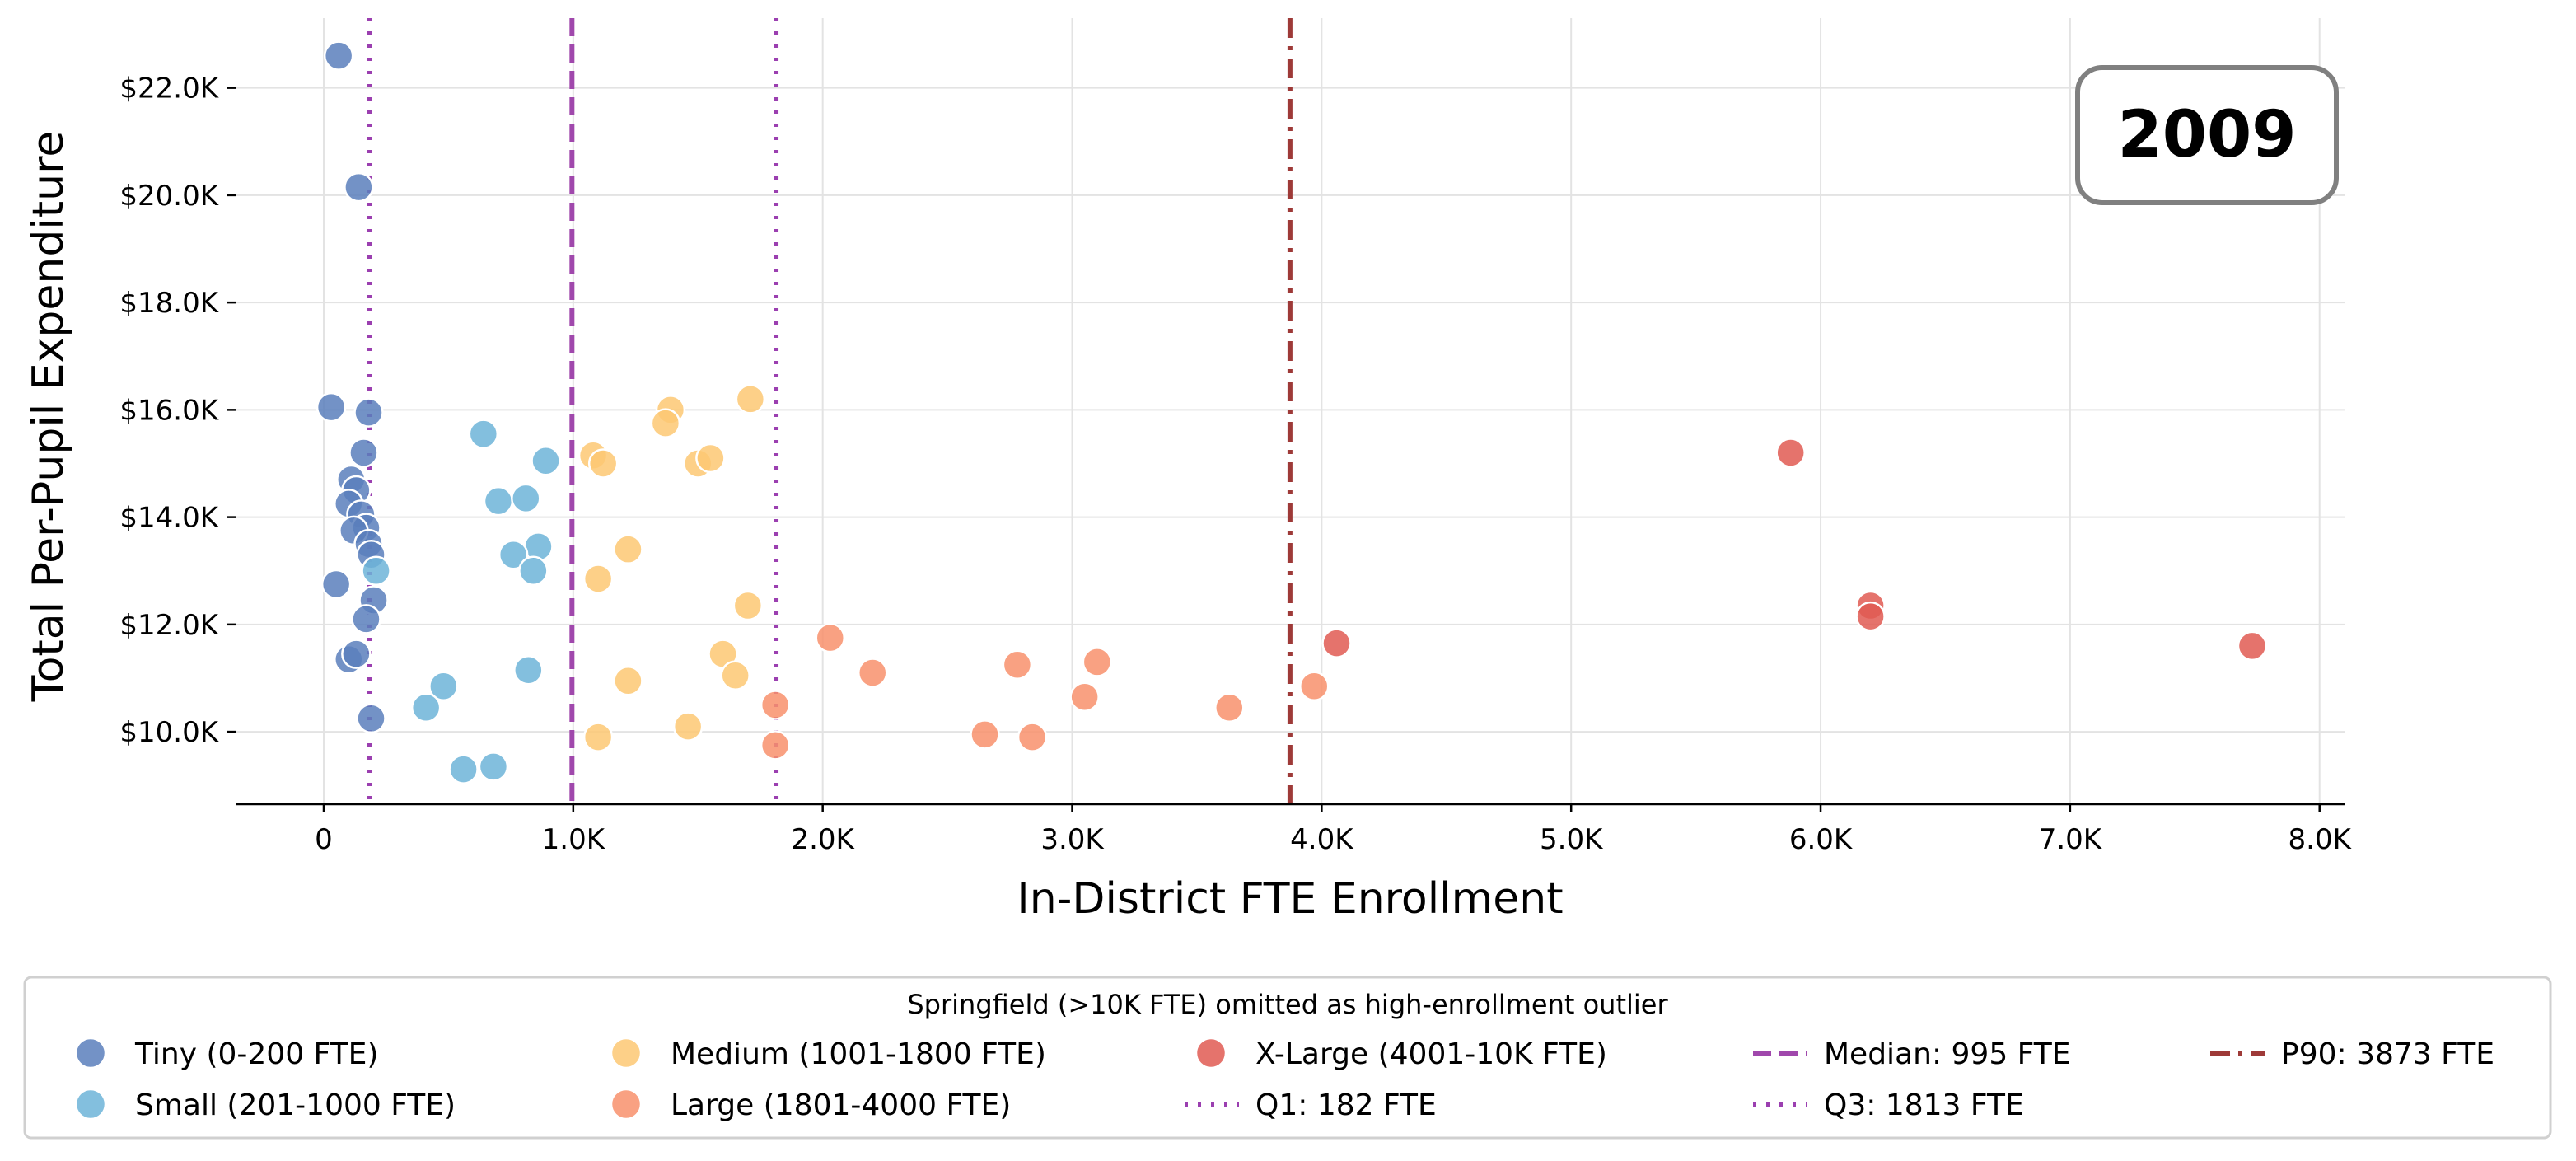  I want to click on legend-label: Q3: 1813 FTE, so click(1924, 1105).